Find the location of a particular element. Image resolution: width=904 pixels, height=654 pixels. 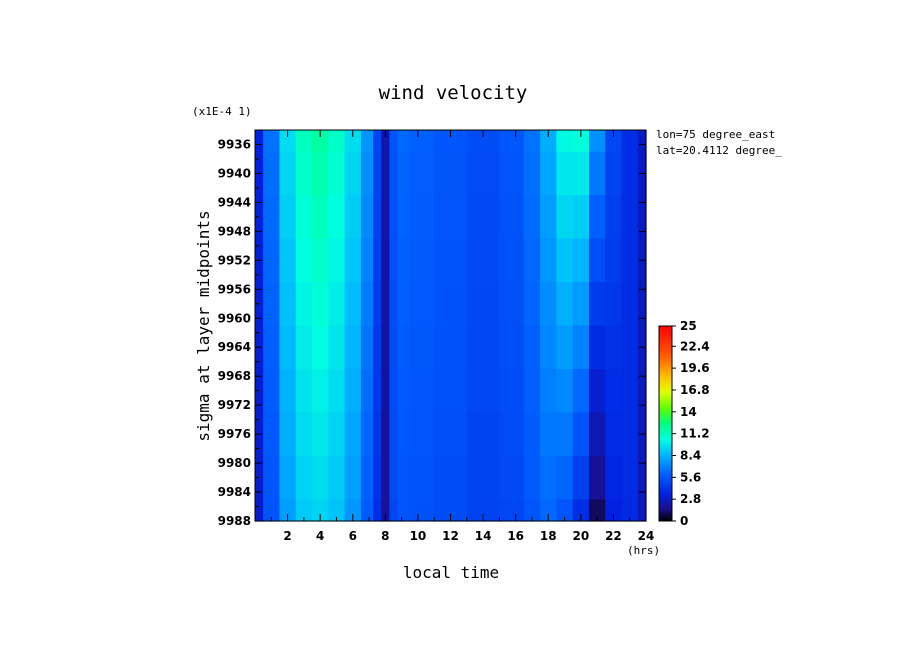

colorbar-tick-label: 19.6 is located at coordinates (695, 368).